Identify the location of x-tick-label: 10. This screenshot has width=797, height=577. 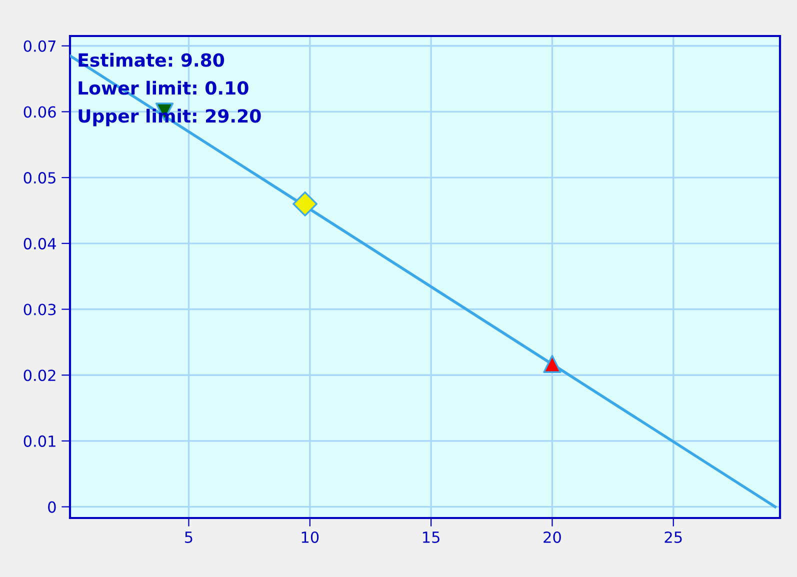
(310, 537).